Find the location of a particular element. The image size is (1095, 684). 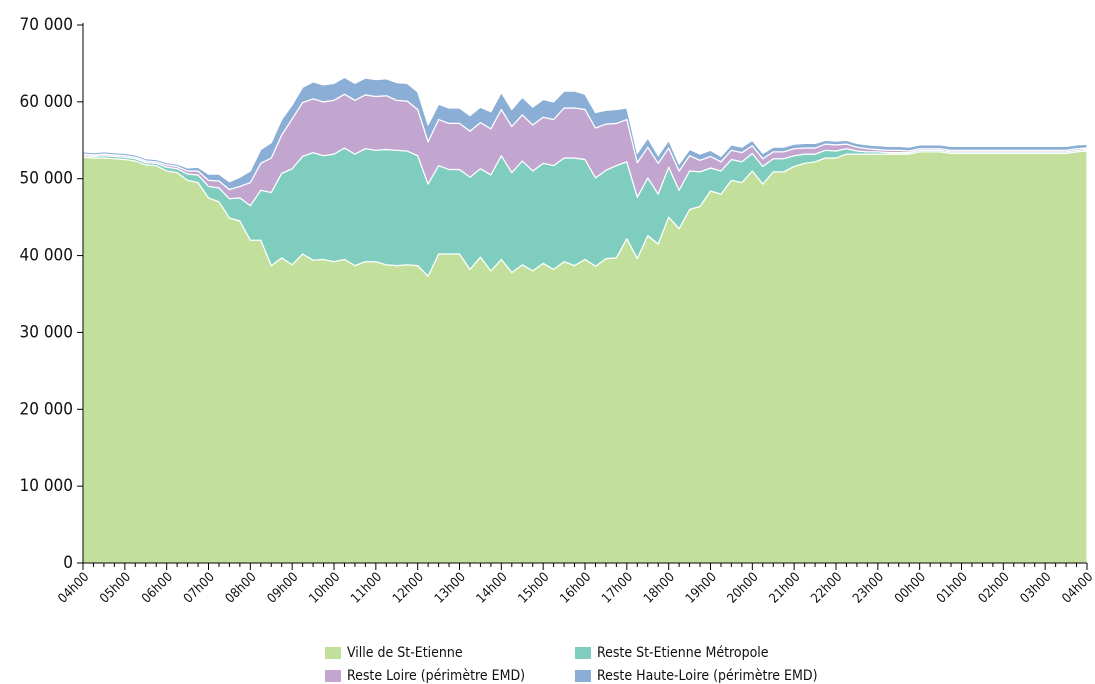

x-tick-label: 13h00 is located at coordinates (450, 588).